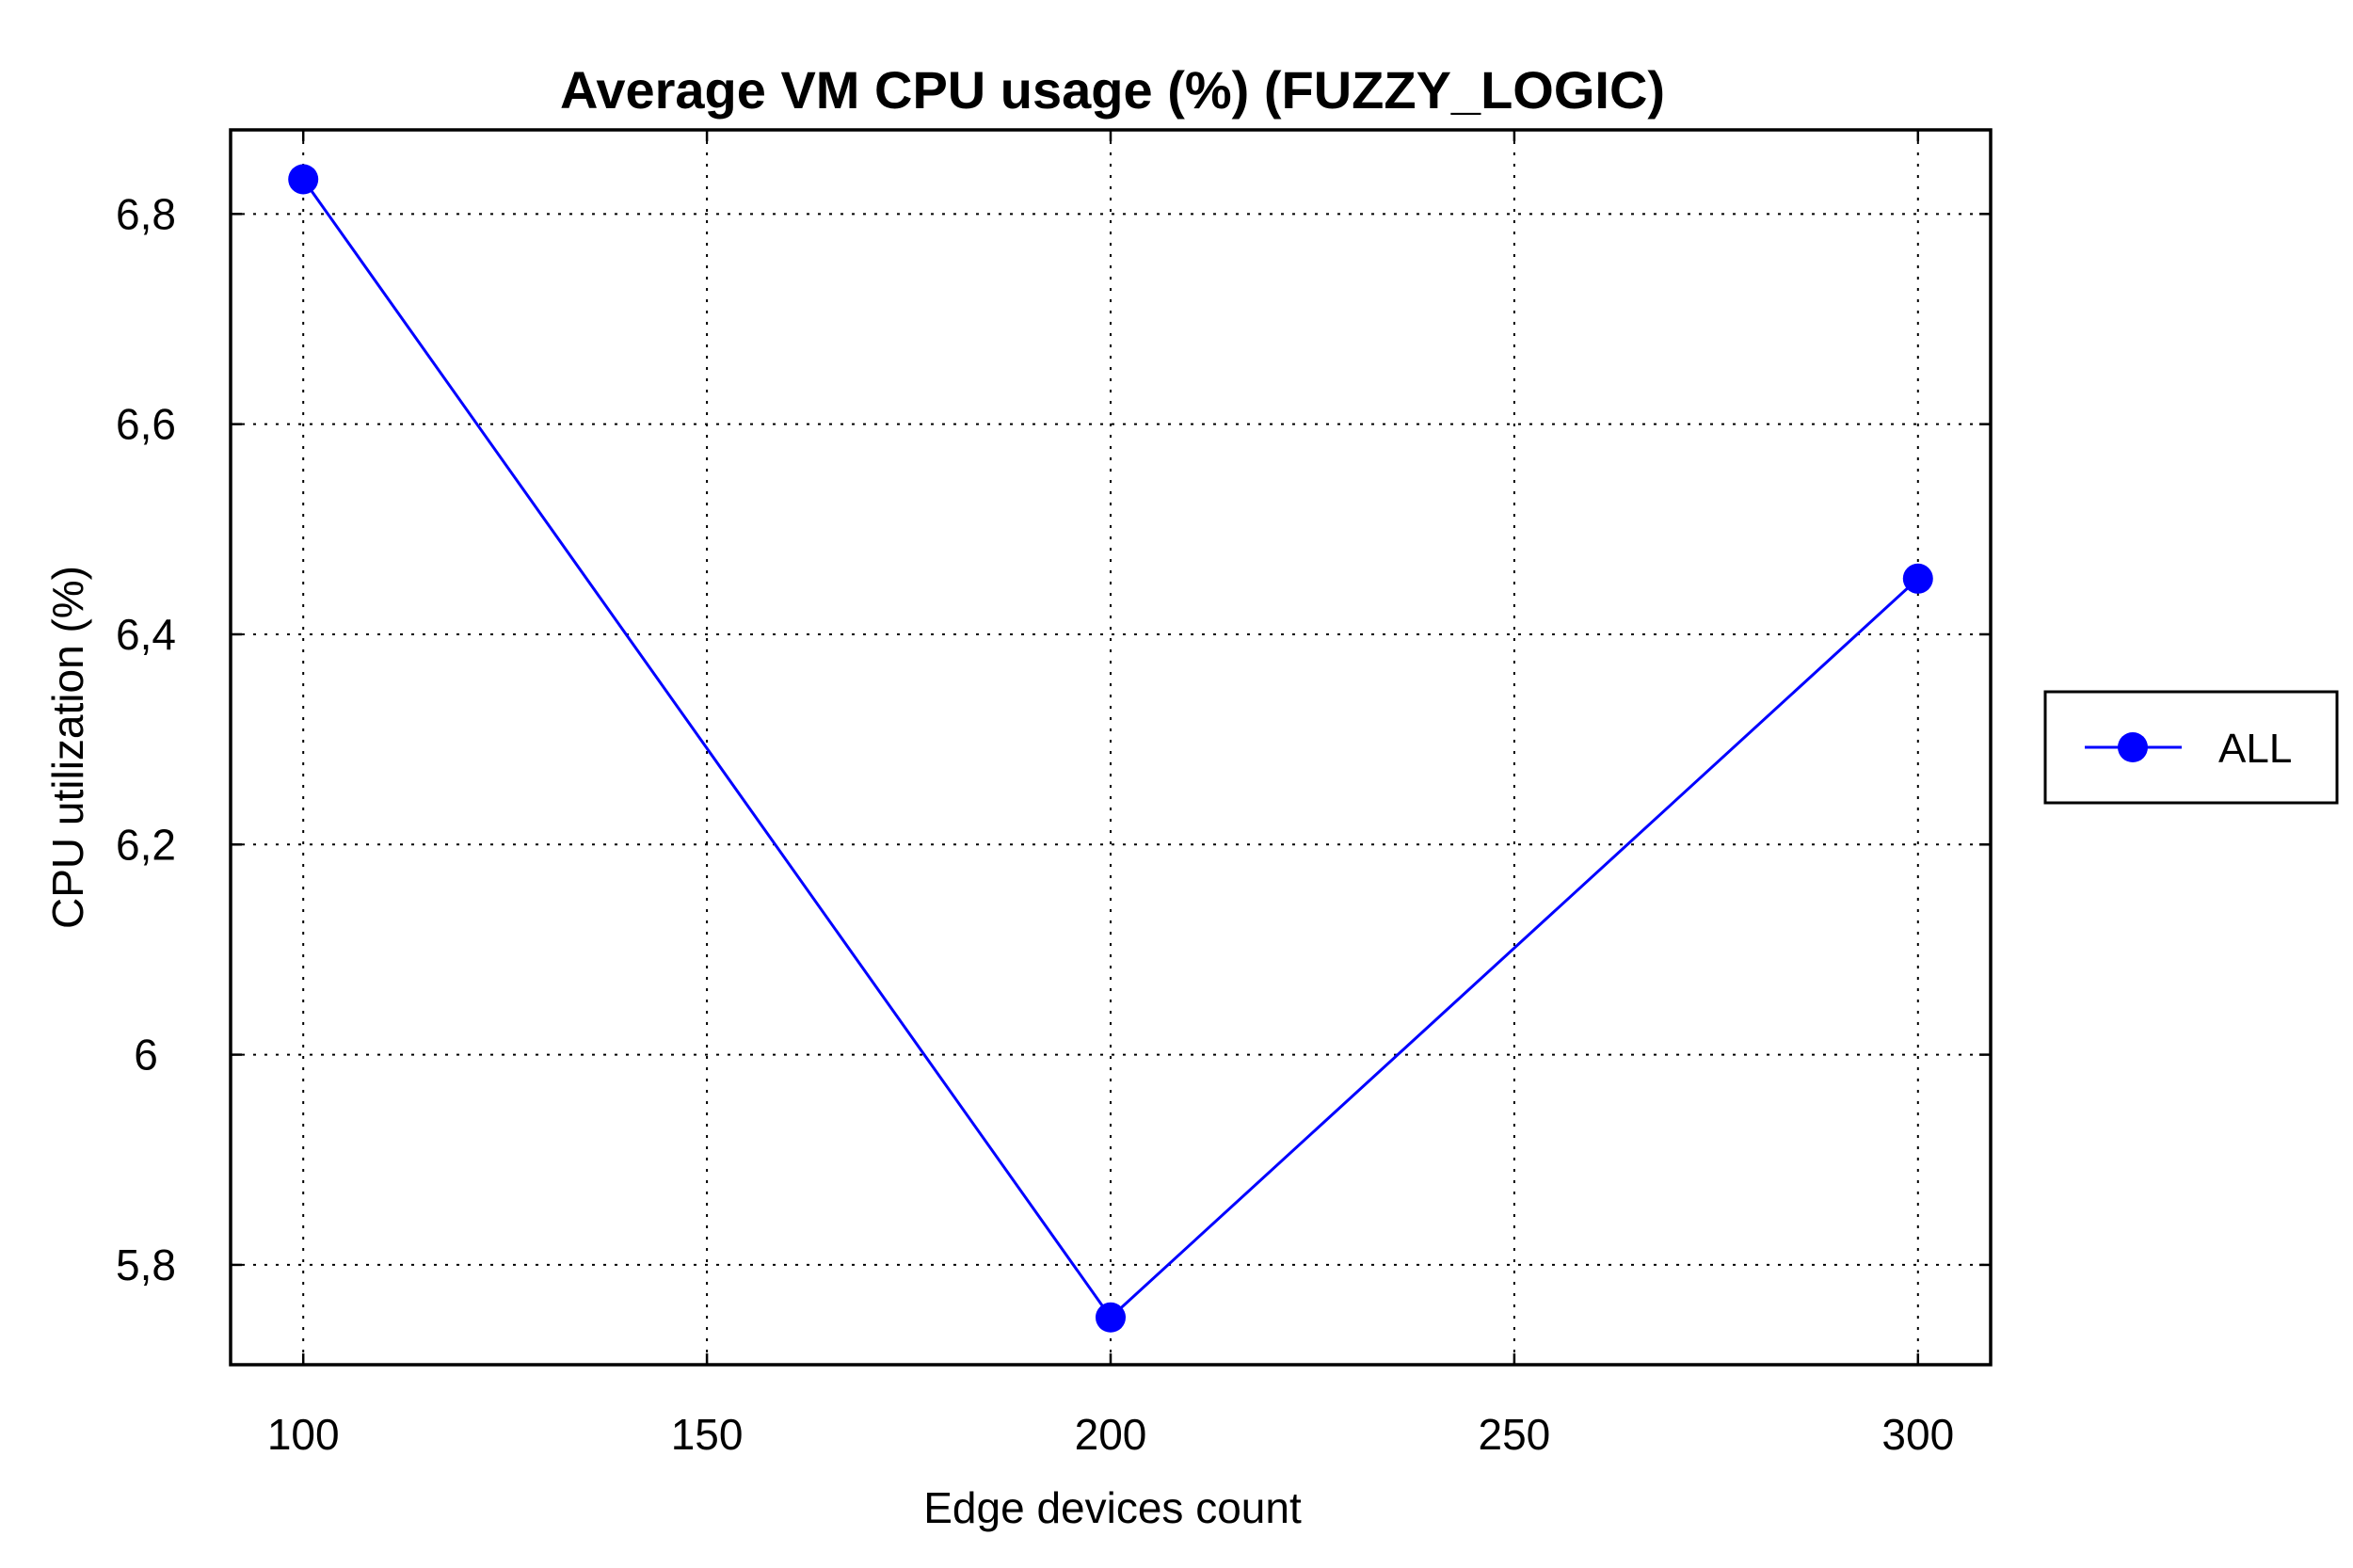 The image size is (2353, 1568). I want to click on chart-title: Average VM CPU usage (%) (FUZZY_LOGIC), so click(1113, 90).